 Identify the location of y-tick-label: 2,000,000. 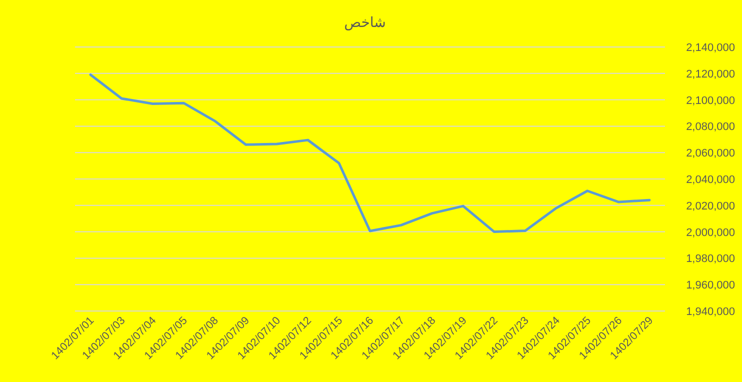
(710, 232).